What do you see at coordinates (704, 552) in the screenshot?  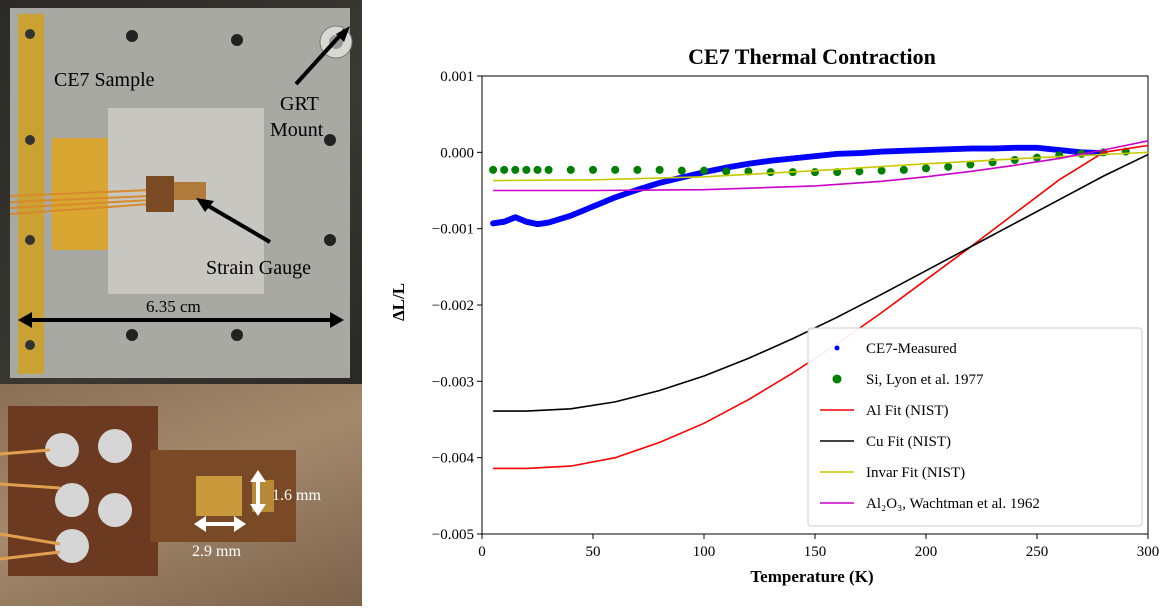 I see `x-tick-label: 100` at bounding box center [704, 552].